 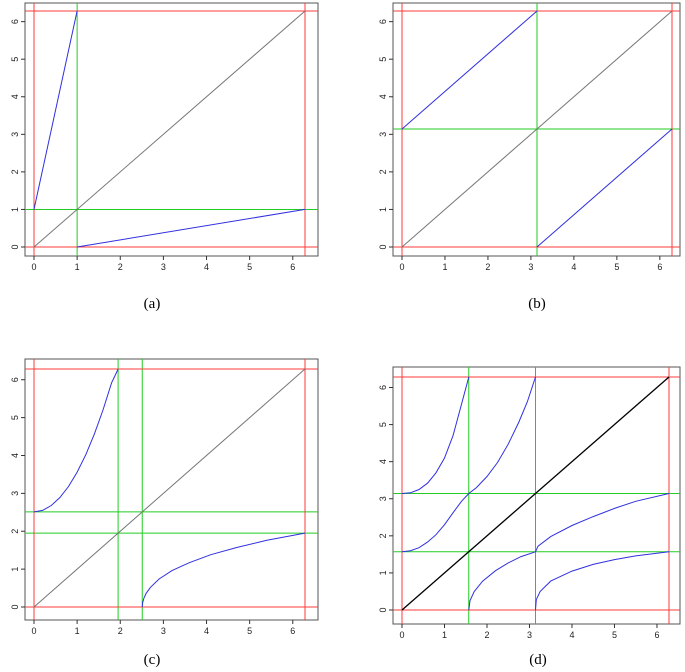 I want to click on panel-label-c: (c), so click(x=152, y=660).